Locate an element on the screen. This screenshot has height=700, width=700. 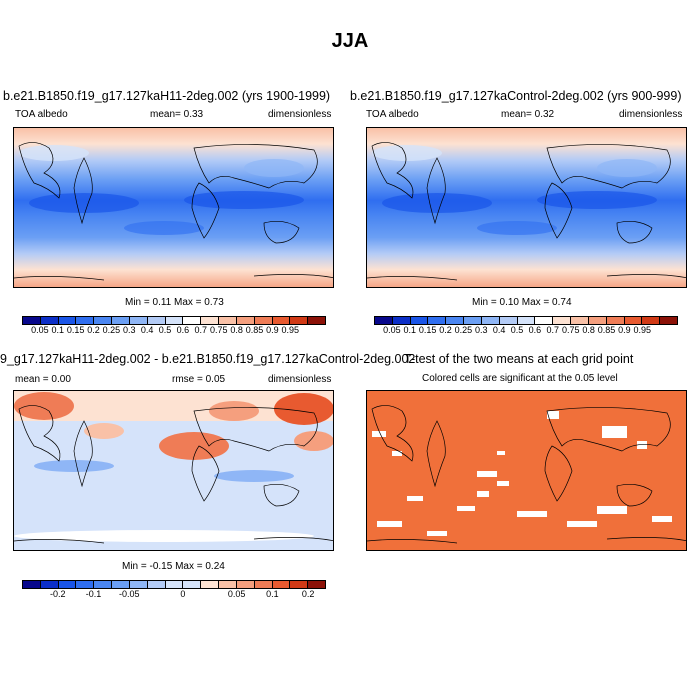
panel3-colorbar is located at coordinates (174, 584).